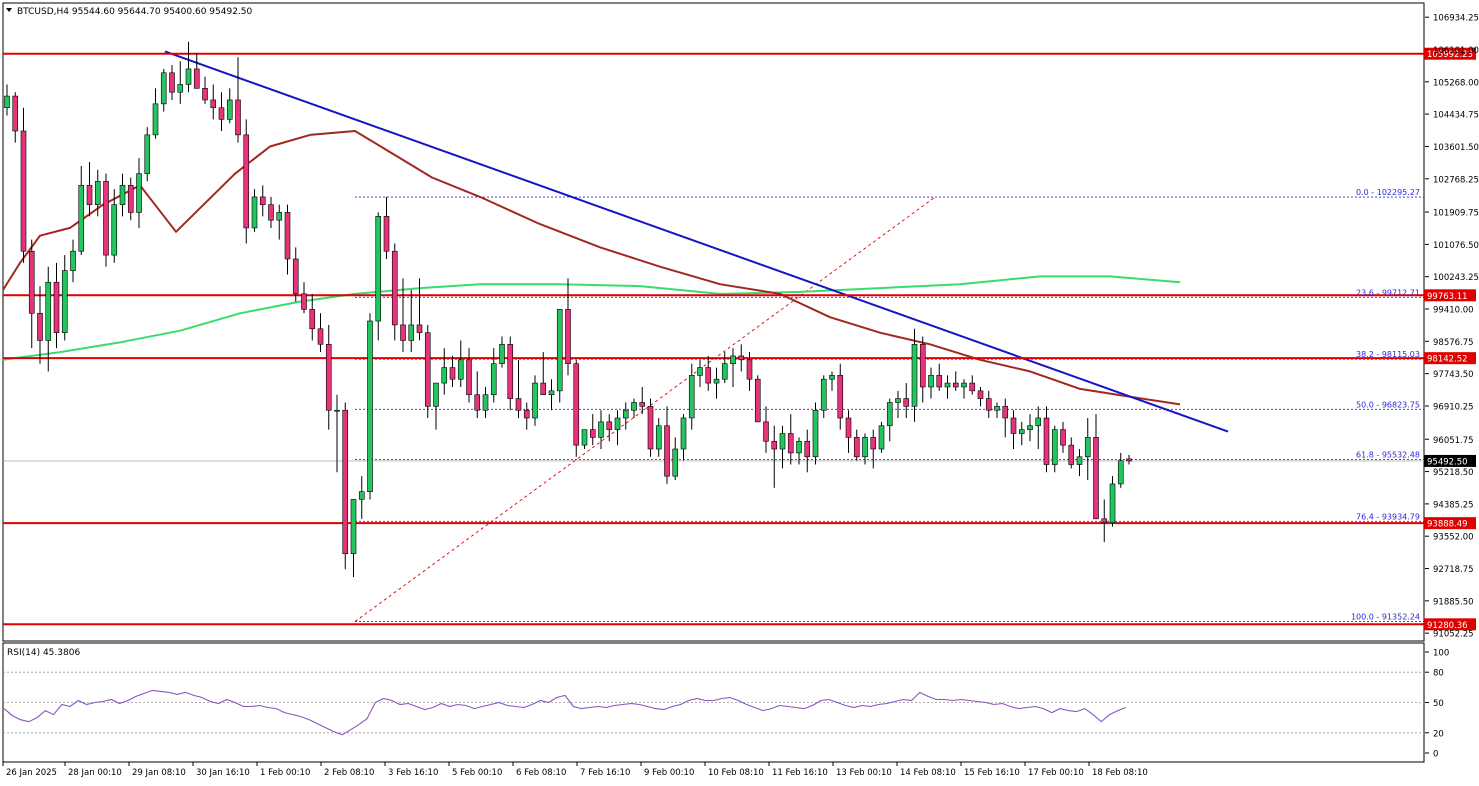 This screenshot has width=1479, height=786. What do you see at coordinates (1456, 148) in the screenshot?
I see `y-axis-tick-label: 103601.50` at bounding box center [1456, 148].